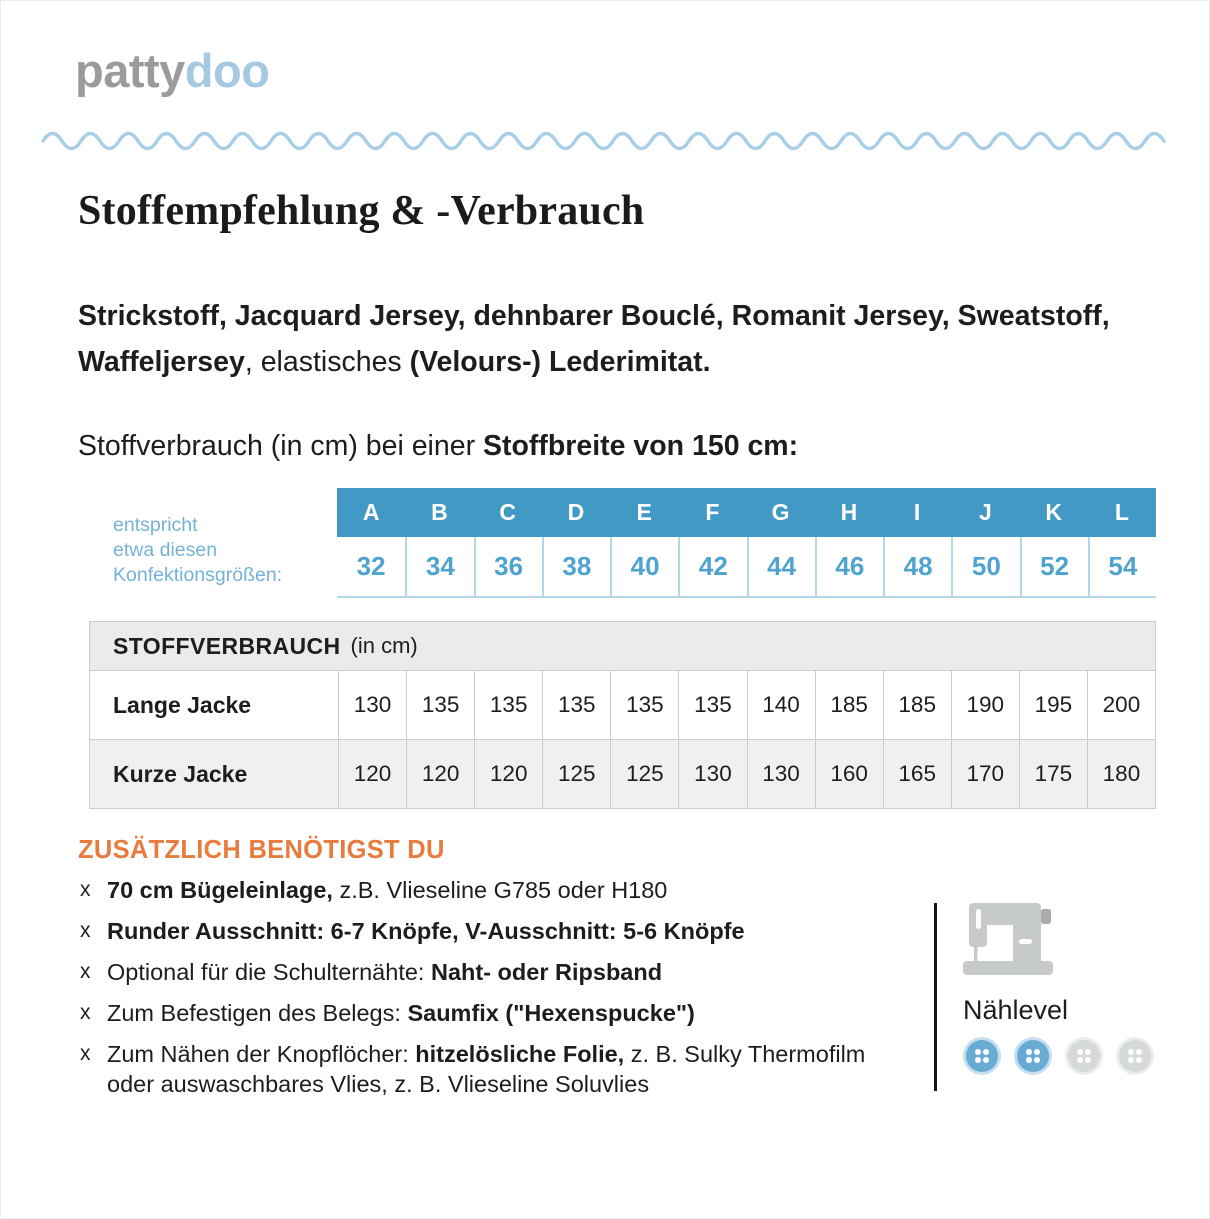  What do you see at coordinates (1120, 705) in the screenshot?
I see `usage-value-cell: 200` at bounding box center [1120, 705].